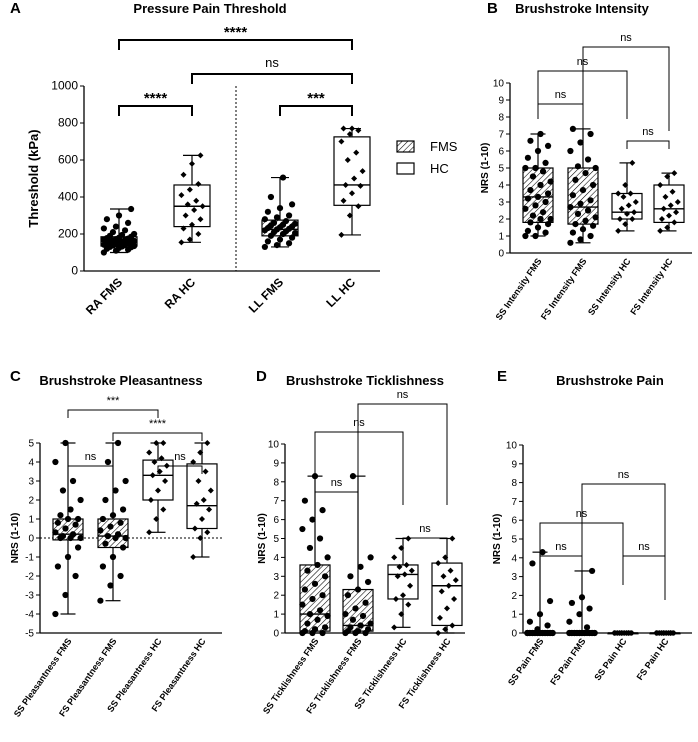  What do you see at coordinates (514, 596) in the screenshot?
I see `y-tick-label: 2` at bounding box center [514, 596].